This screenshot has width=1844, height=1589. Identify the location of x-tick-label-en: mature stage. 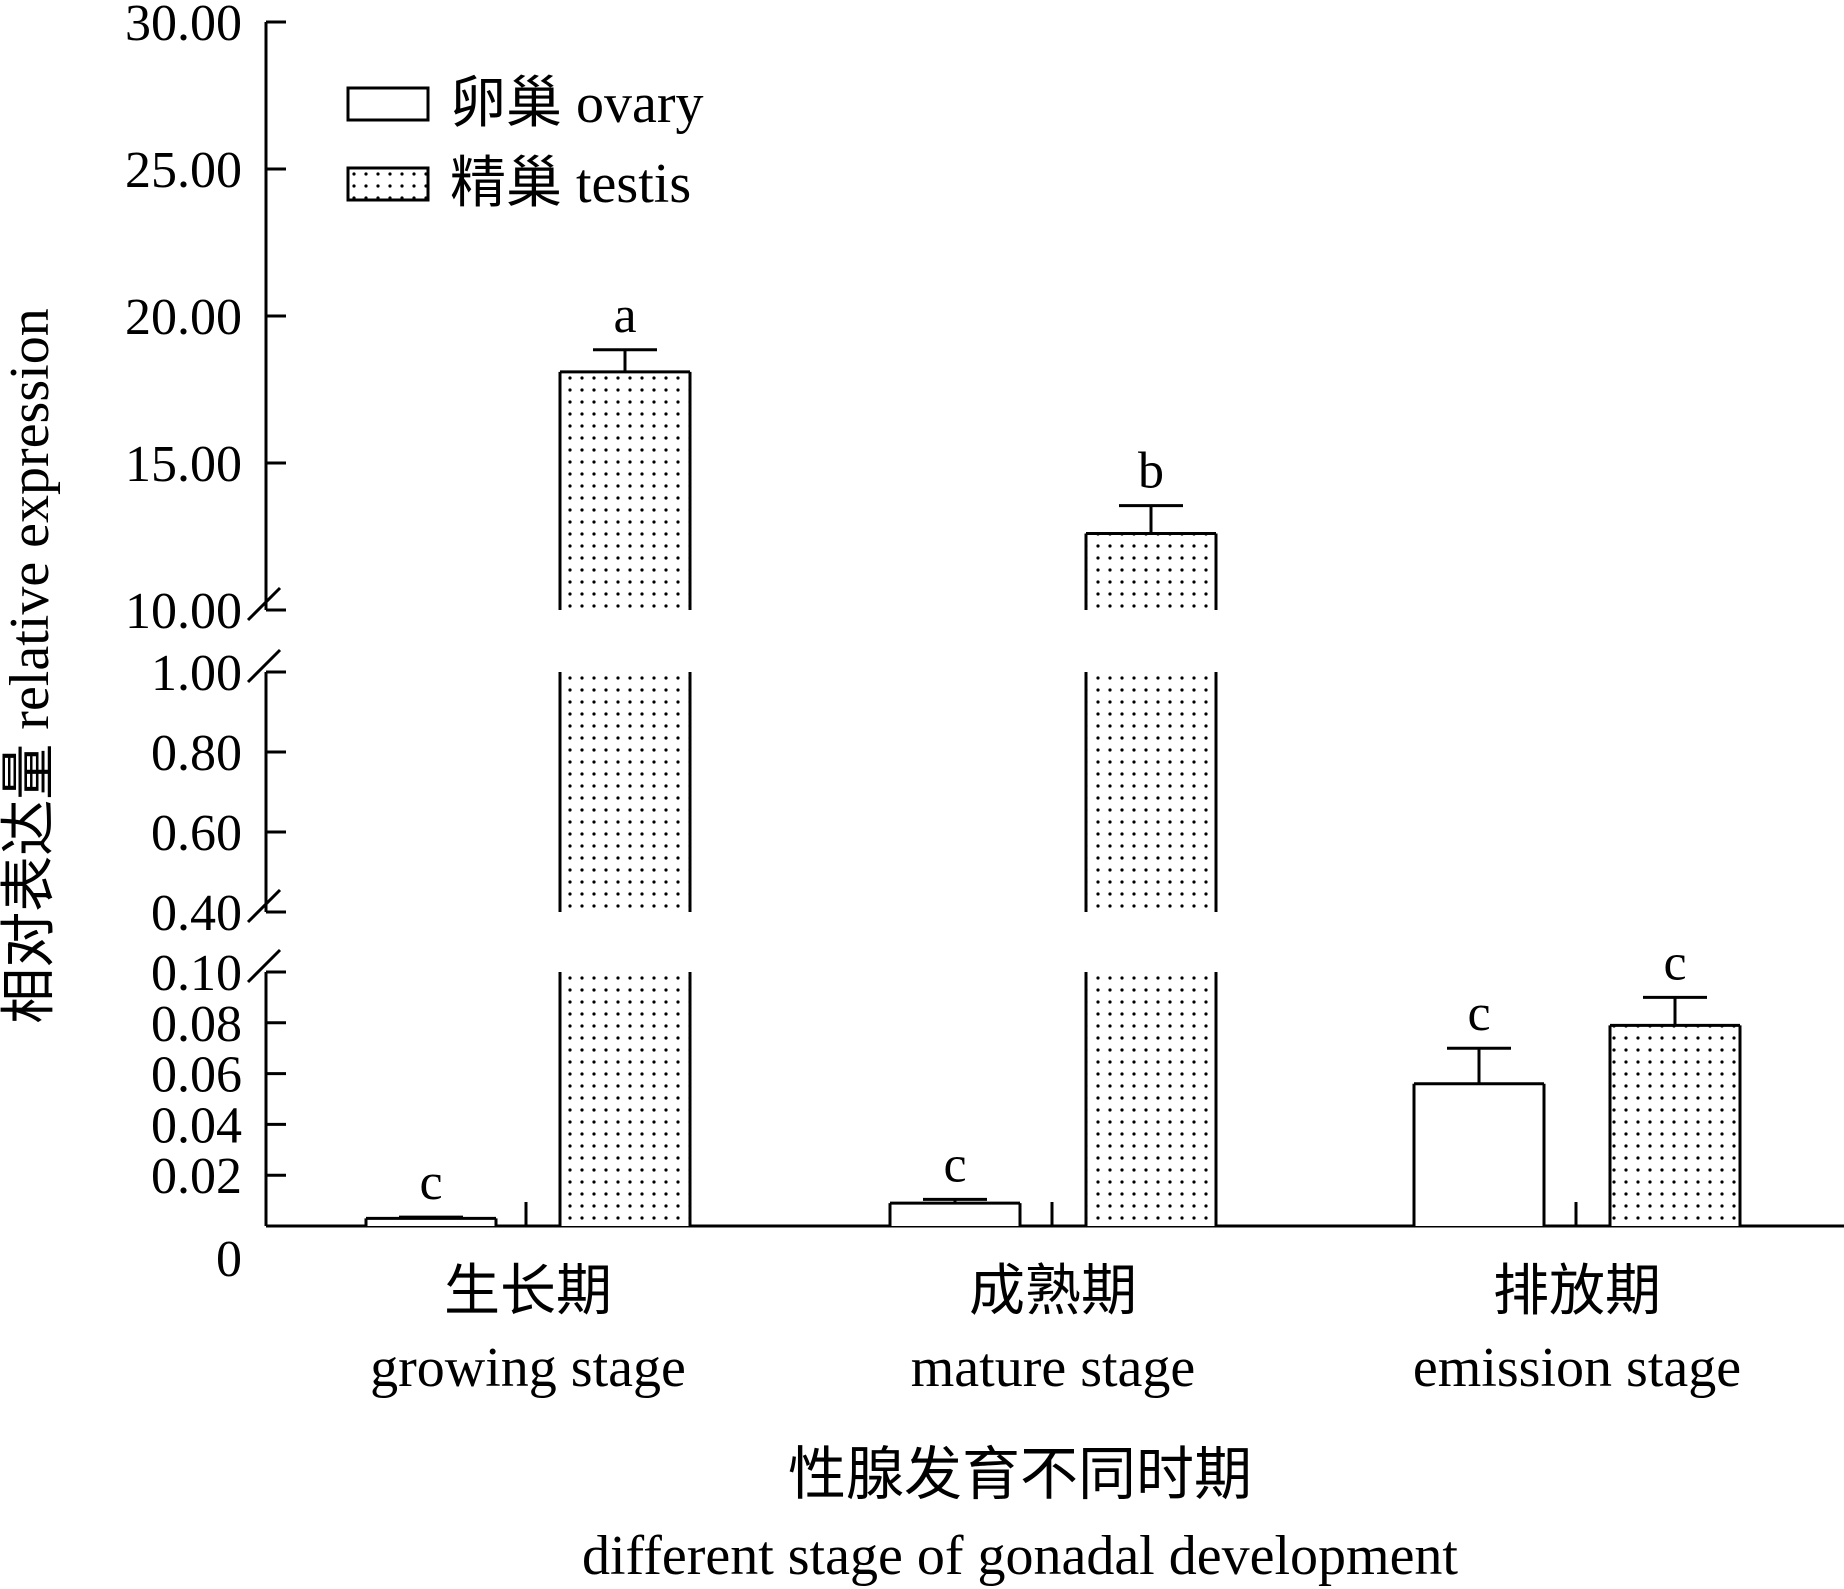
(1053, 1368).